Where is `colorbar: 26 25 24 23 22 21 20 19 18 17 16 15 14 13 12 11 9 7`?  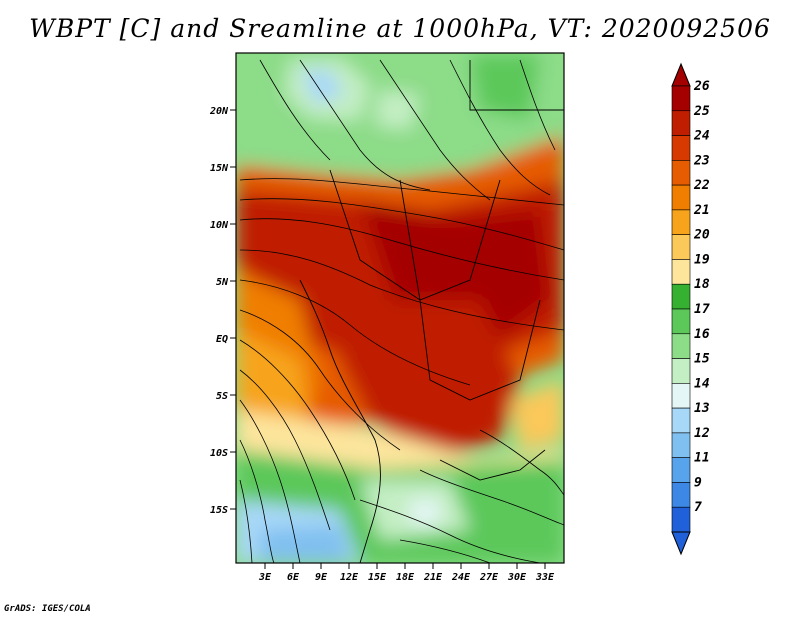
colorbar: 26 25 24 23 22 21 20 19 18 17 16 15 14 13 12 11 9 7 is located at coordinates (690, 309).